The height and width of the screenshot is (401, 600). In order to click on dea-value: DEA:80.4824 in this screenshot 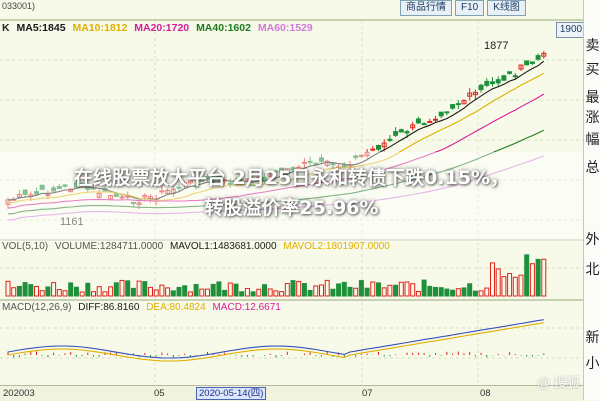, I will do `click(176, 307)`.